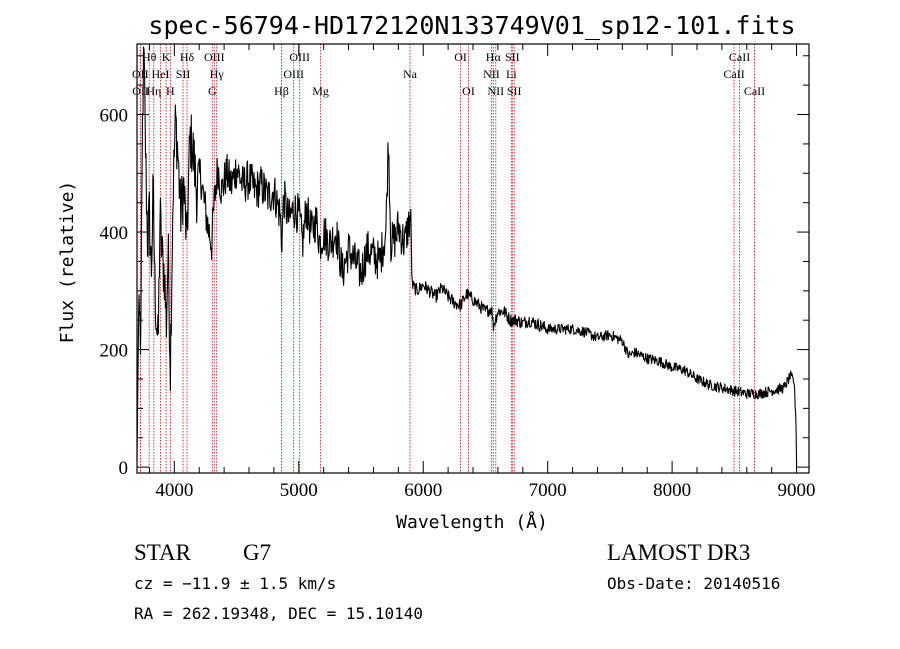  Describe the element at coordinates (217, 74) in the screenshot. I see `spectral-line-label: Hγ` at that location.